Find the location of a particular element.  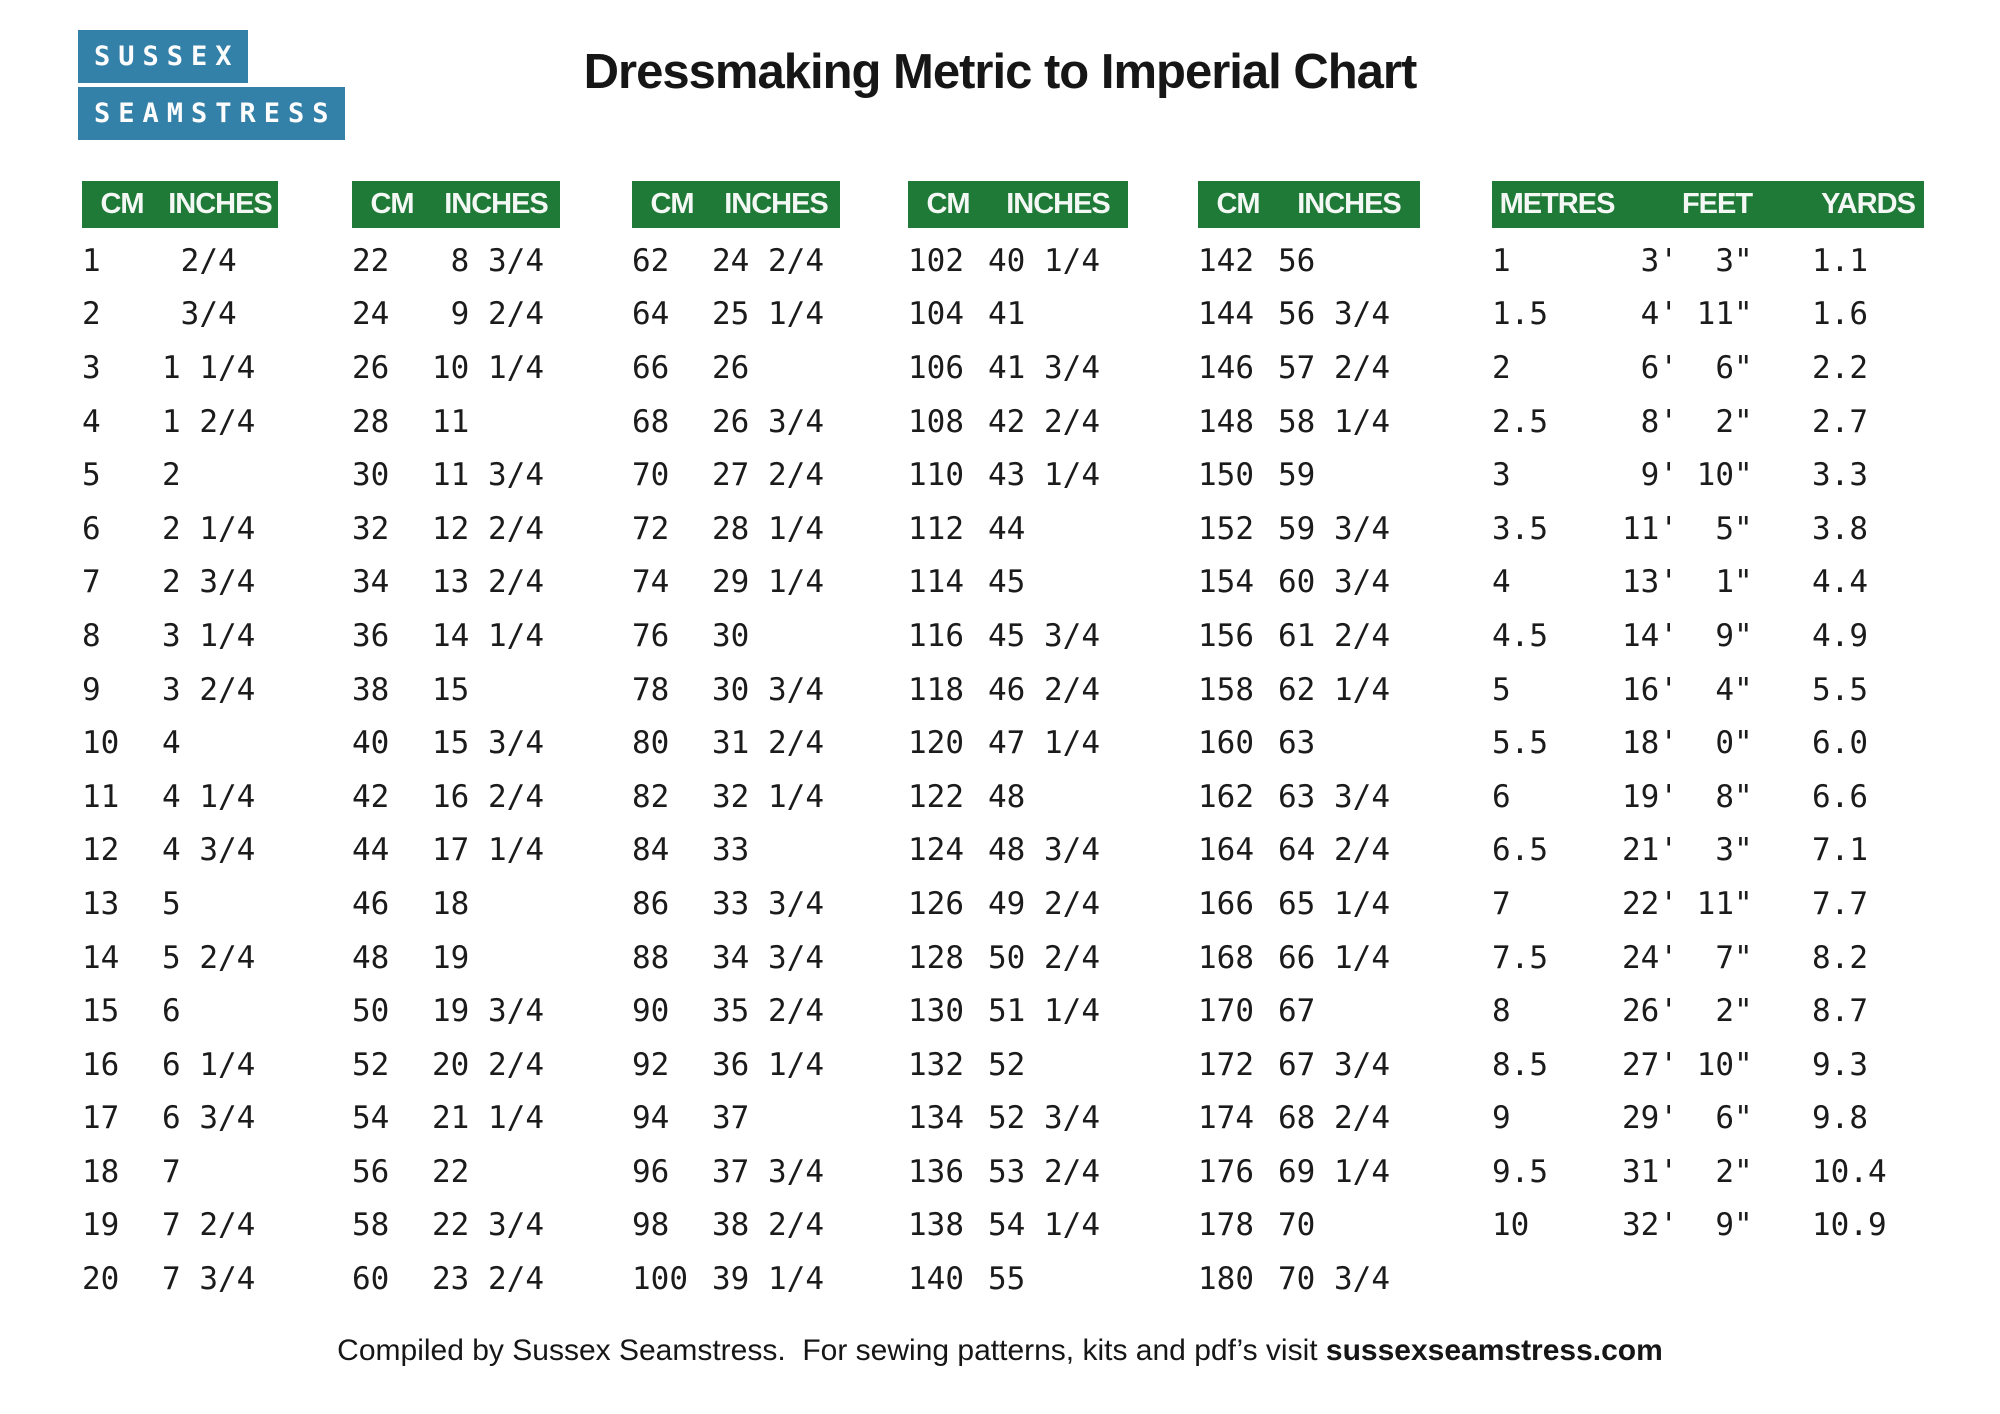

table-row: 42 16 2/4 is located at coordinates (456, 797).